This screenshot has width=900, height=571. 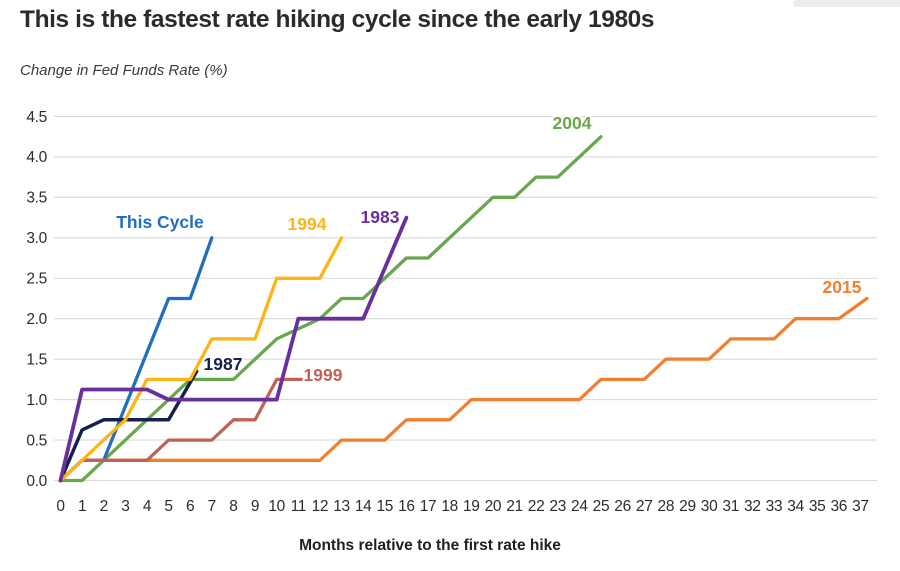 What do you see at coordinates (82, 506) in the screenshot?
I see `x-tick-label-1: 1` at bounding box center [82, 506].